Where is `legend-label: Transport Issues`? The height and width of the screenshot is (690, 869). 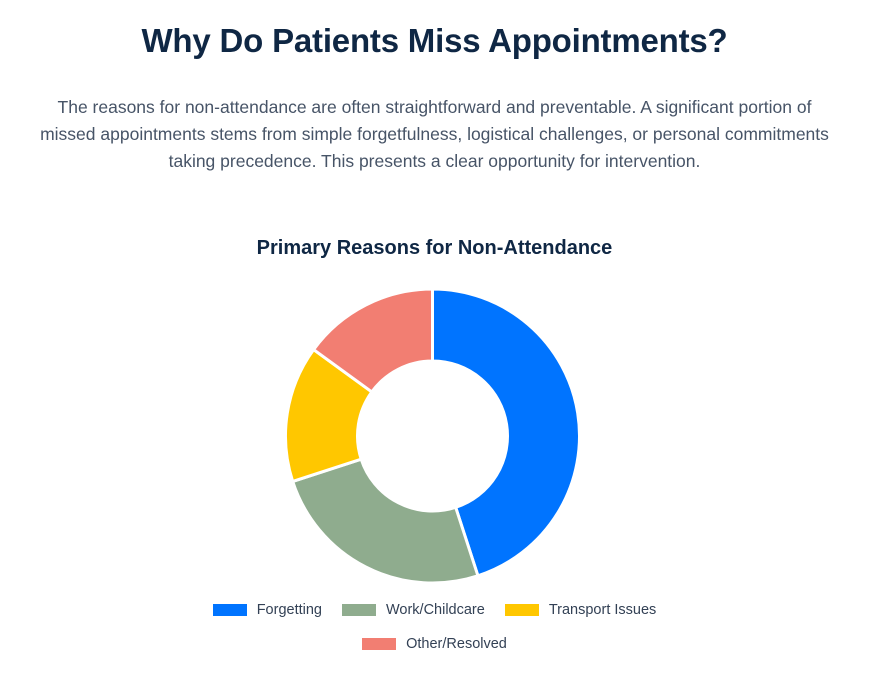 legend-label: Transport Issues is located at coordinates (602, 610).